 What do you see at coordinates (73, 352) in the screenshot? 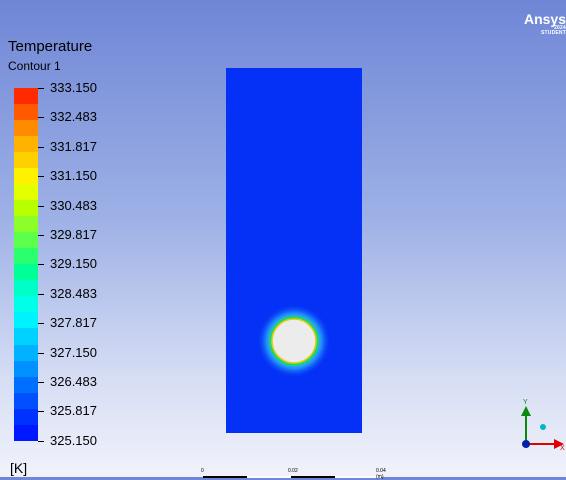
I see `tick-label: 327.150` at bounding box center [73, 352].